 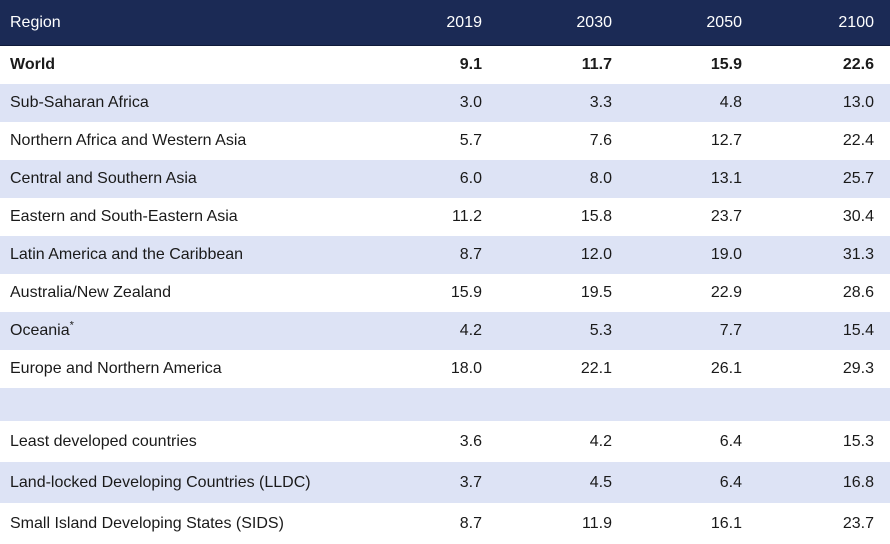 I want to click on row-2050: 23.7, so click(x=726, y=216).